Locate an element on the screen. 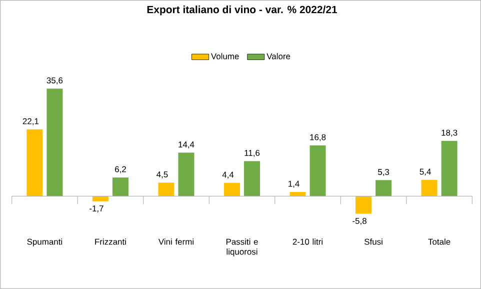 This screenshot has height=289, width=481. x-tick-label: Spumanti is located at coordinates (44, 242).